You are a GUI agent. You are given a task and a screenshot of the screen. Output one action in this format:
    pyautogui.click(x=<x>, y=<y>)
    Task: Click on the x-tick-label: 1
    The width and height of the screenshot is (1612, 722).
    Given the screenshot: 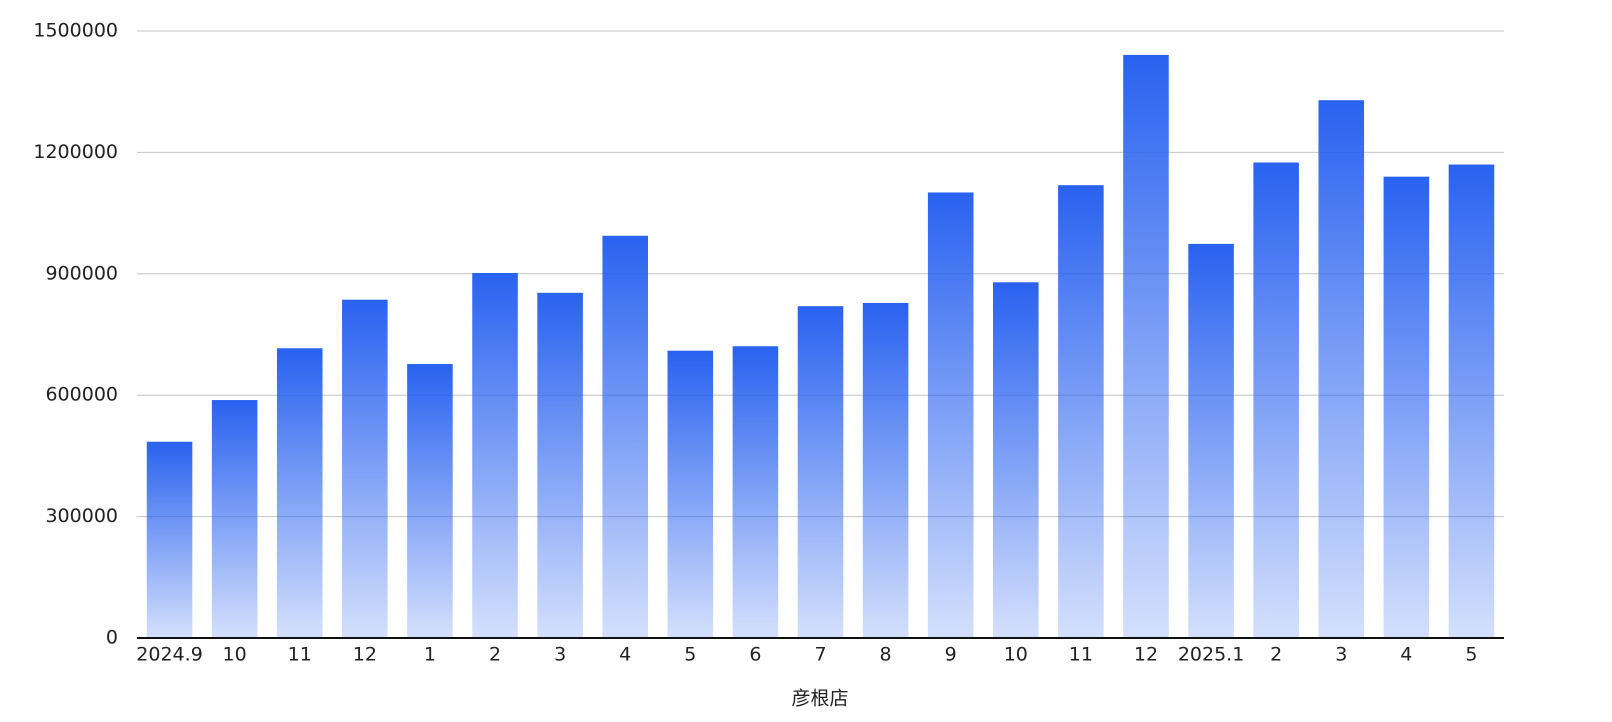 What is the action you would take?
    pyautogui.click(x=430, y=655)
    